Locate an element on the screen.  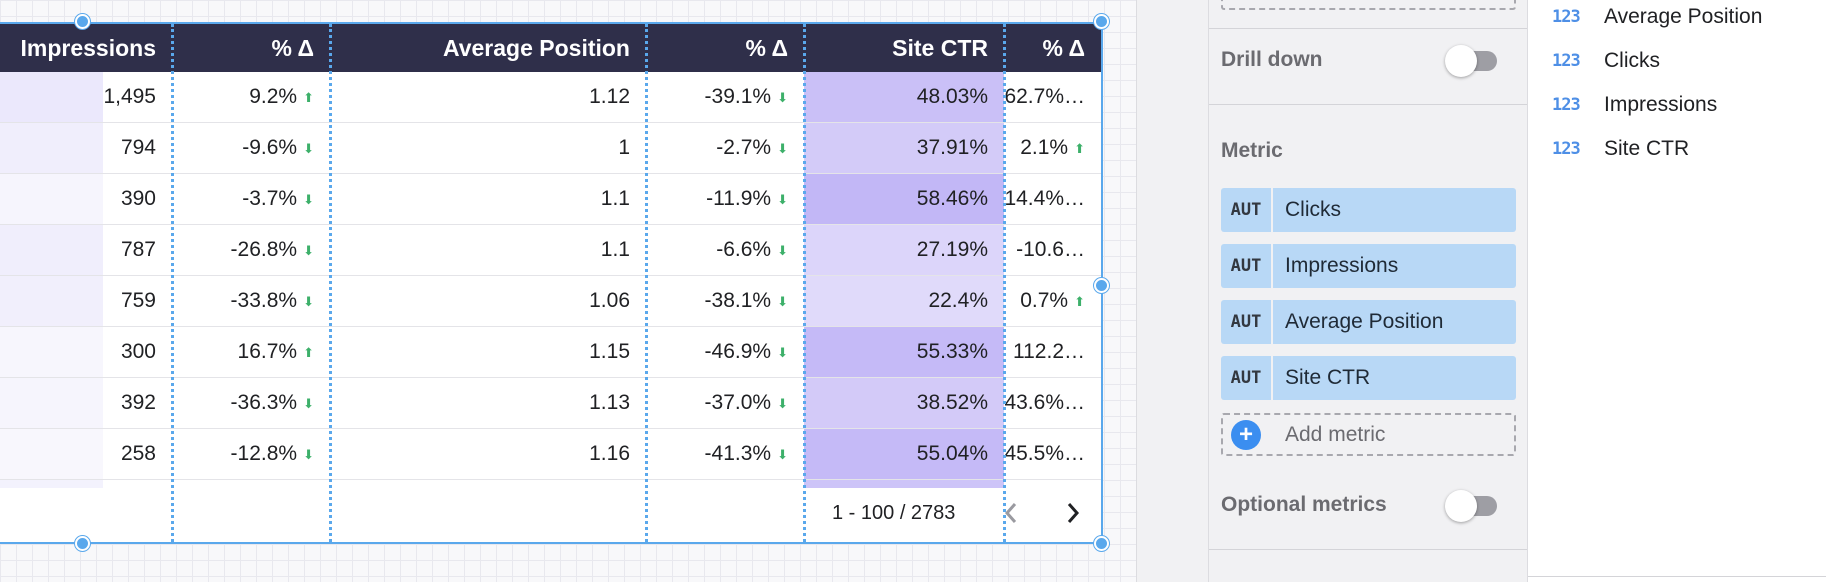
impressions-cell-value: 258 is located at coordinates (138, 453).